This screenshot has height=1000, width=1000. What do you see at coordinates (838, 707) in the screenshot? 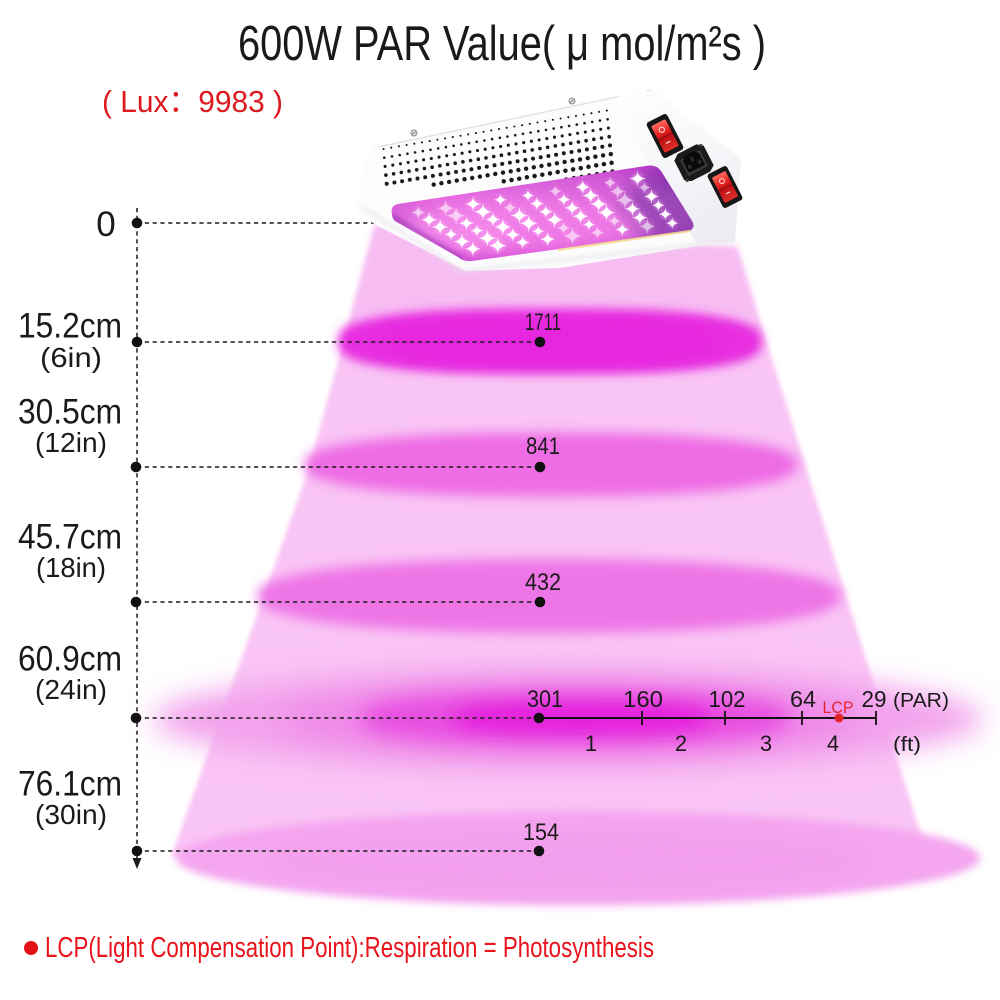
I see `svg-text: LCP` at bounding box center [838, 707].